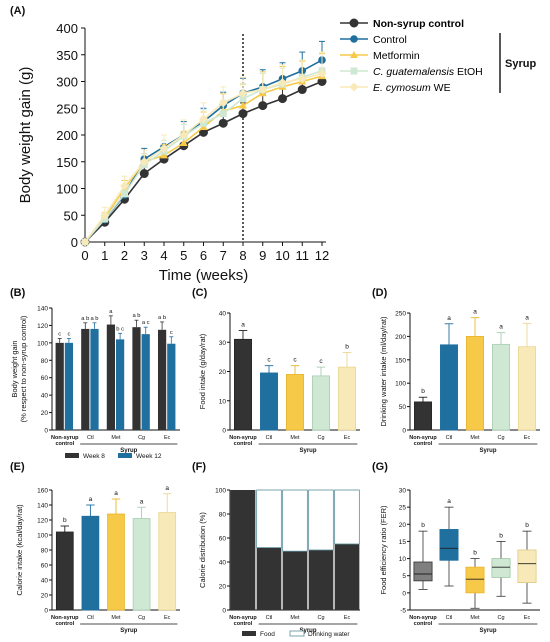 Image resolution: width=550 pixels, height=642 pixels. What do you see at coordinates (418, 24) in the screenshot?
I see `legend-label: Non-syrup control` at bounding box center [418, 24].